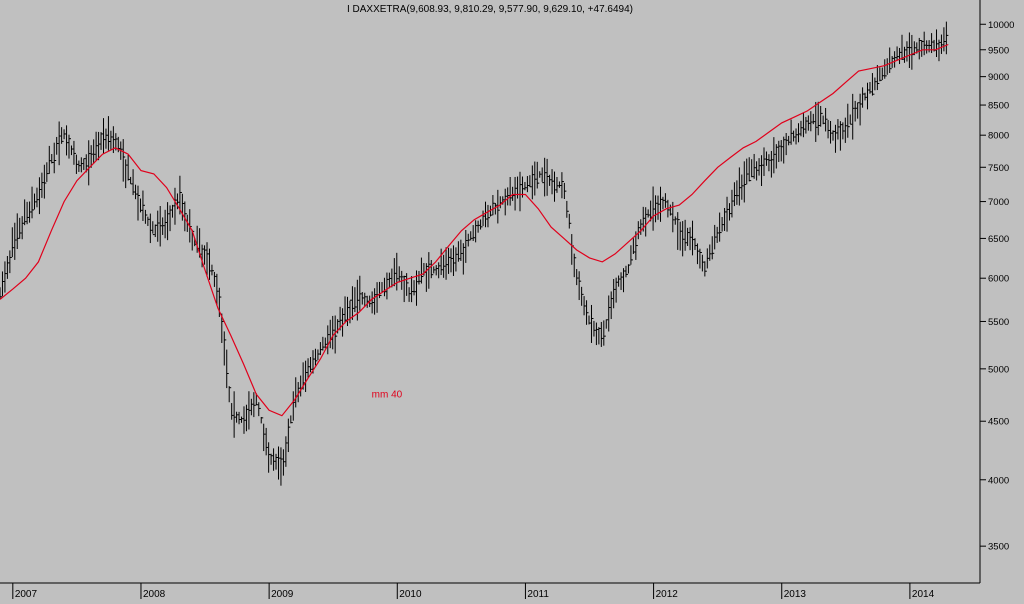 Image resolution: width=1024 pixels, height=604 pixels. What do you see at coordinates (282, 594) in the screenshot?
I see `x-tick-label: 2009` at bounding box center [282, 594].